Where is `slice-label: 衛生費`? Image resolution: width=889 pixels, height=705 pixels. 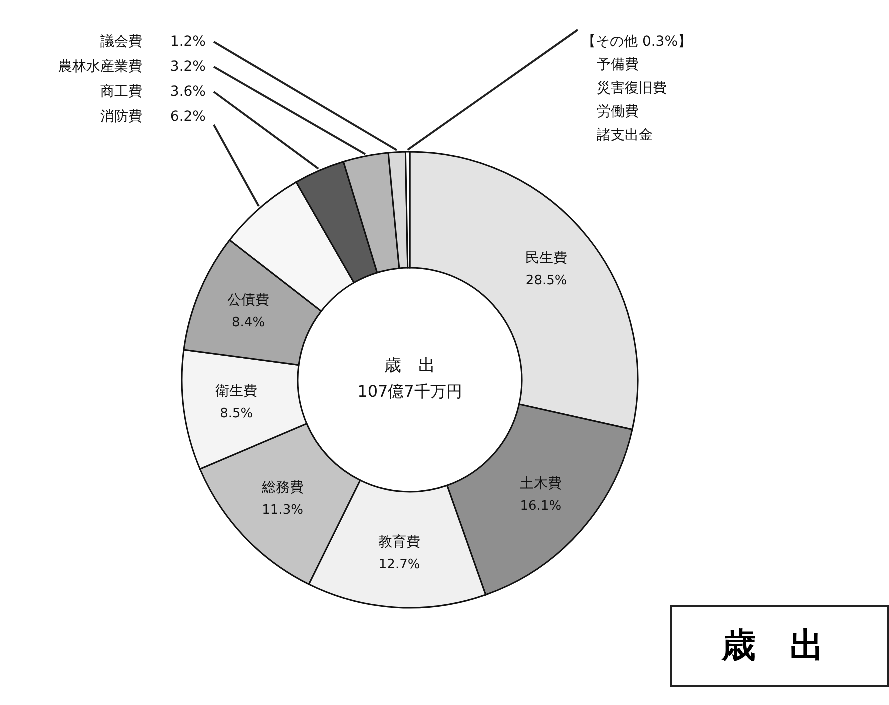 slice-label: 衛生費 is located at coordinates (237, 392).